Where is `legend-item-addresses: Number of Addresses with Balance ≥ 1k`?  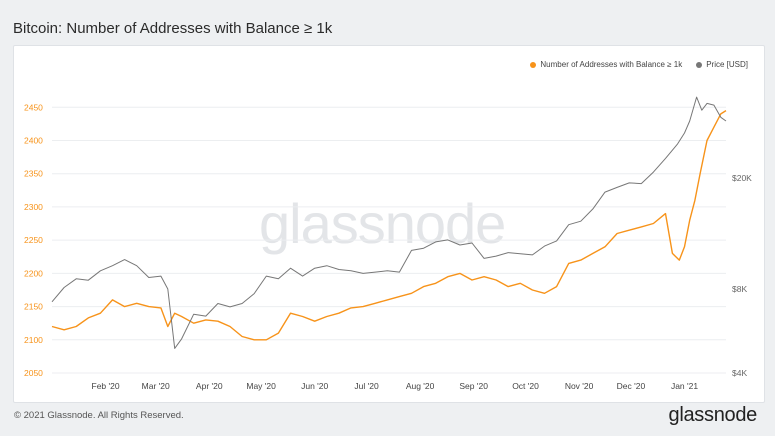 legend-item-addresses: Number of Addresses with Balance ≥ 1k is located at coordinates (606, 64).